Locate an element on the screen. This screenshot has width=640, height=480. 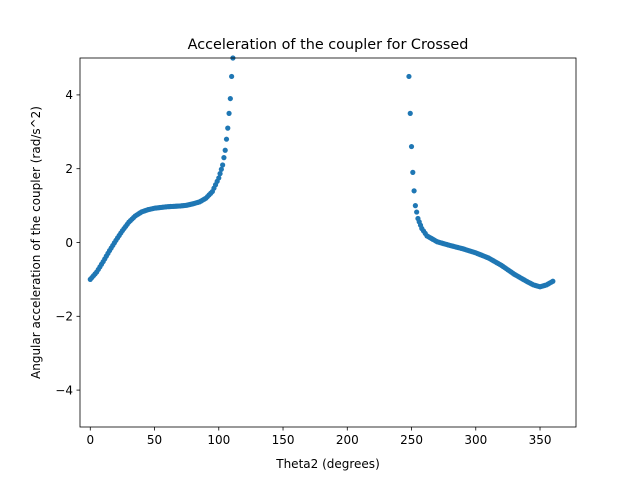
y-axis: −4 −2 0 2 4 is located at coordinates (67, 242).